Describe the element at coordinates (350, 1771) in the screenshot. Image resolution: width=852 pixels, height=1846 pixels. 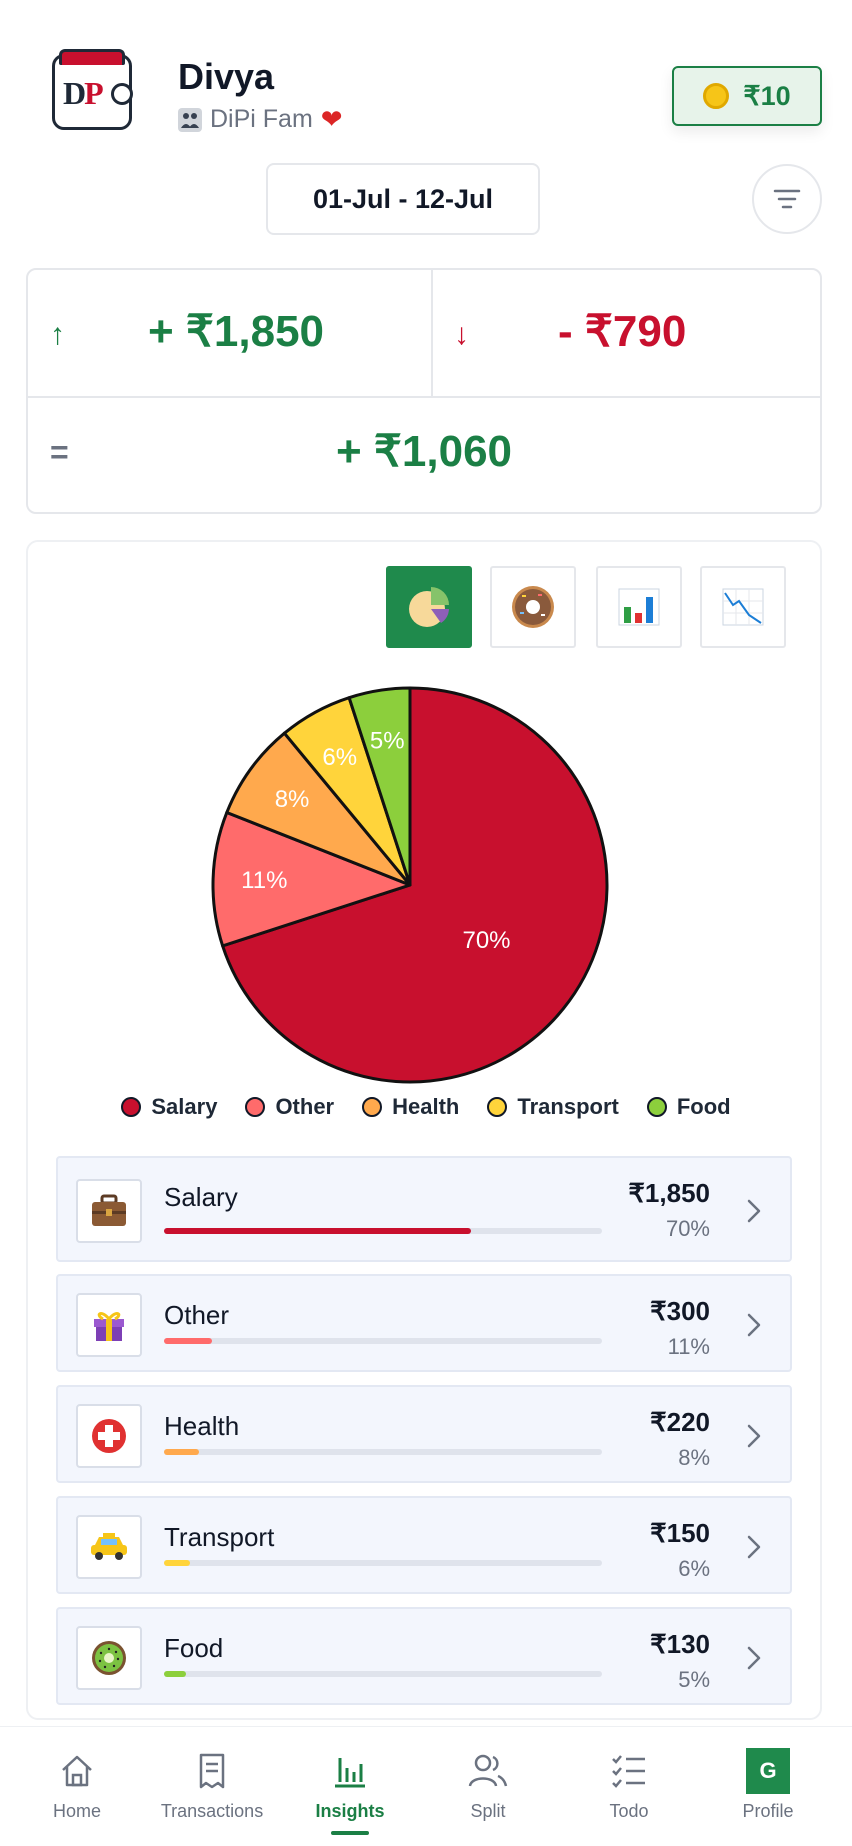
I see `insights-chart-icon` at that location.